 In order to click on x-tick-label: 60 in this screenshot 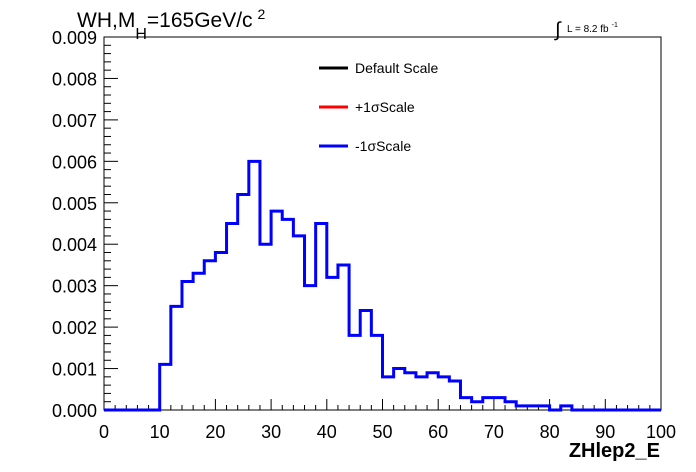, I will do `click(438, 432)`.